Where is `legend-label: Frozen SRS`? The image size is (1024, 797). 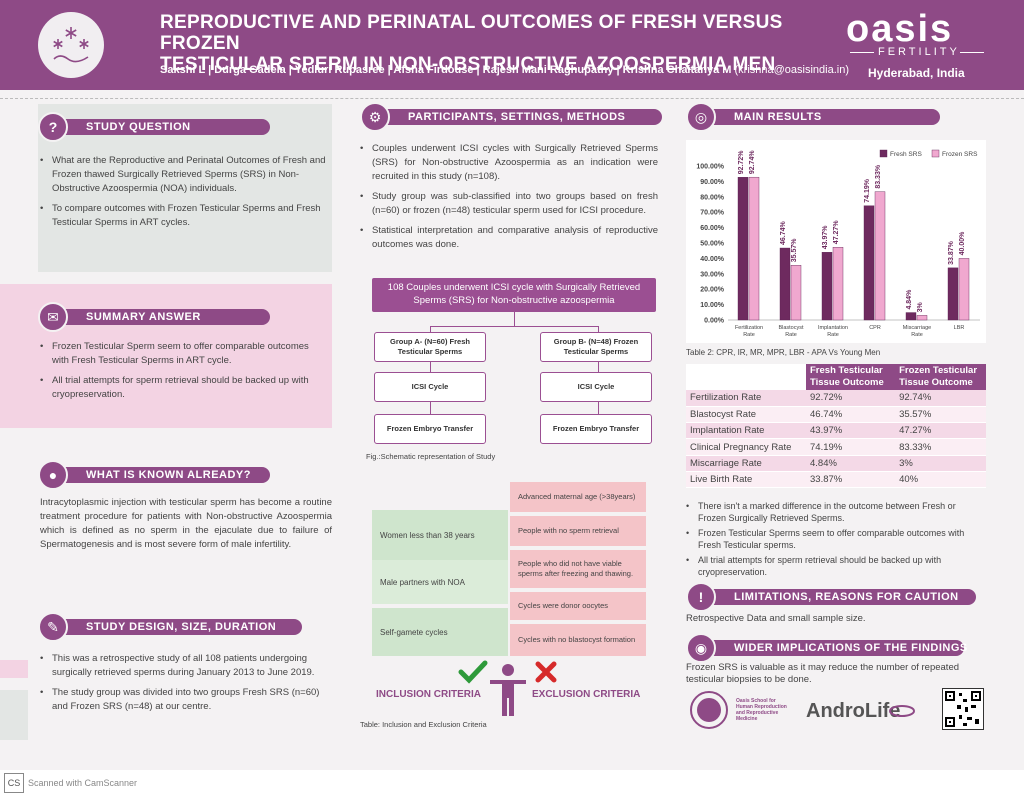 legend-label: Frozen SRS is located at coordinates (960, 154).